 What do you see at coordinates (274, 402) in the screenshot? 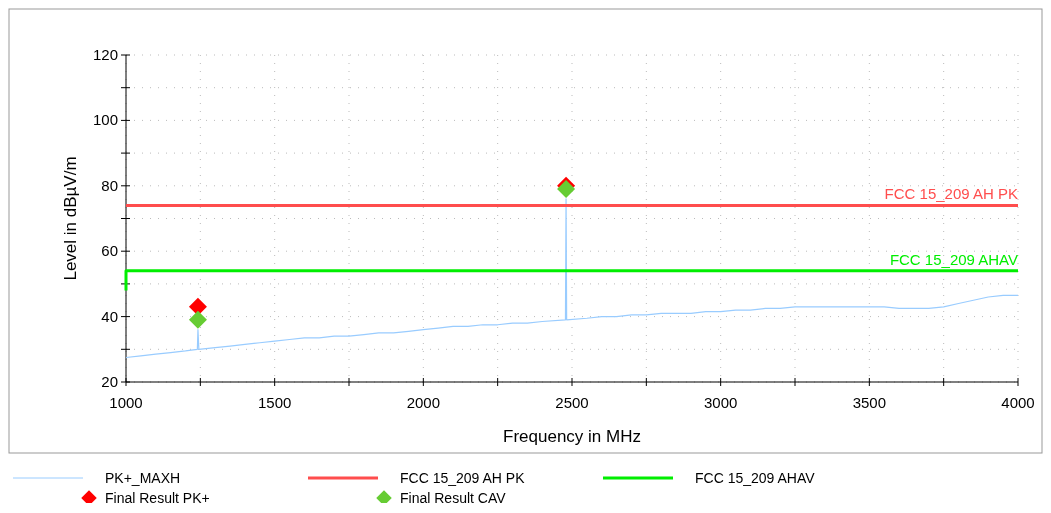
I see `x-tick-label: 1500` at bounding box center [274, 402].